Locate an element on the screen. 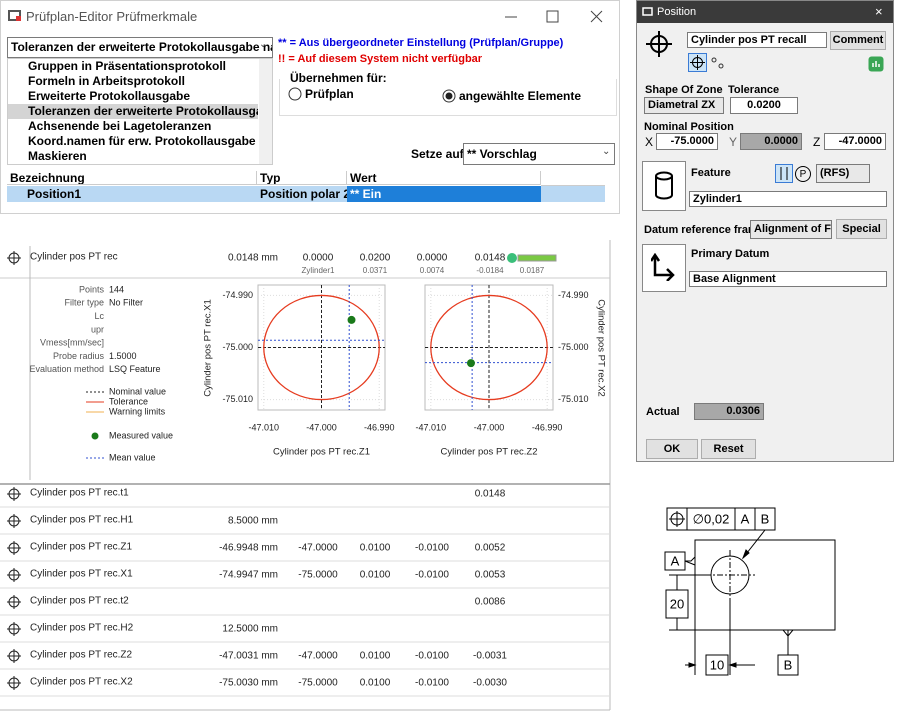 The width and height of the screenshot is (903, 719). item-value: -0.0100 is located at coordinates (432, 683).